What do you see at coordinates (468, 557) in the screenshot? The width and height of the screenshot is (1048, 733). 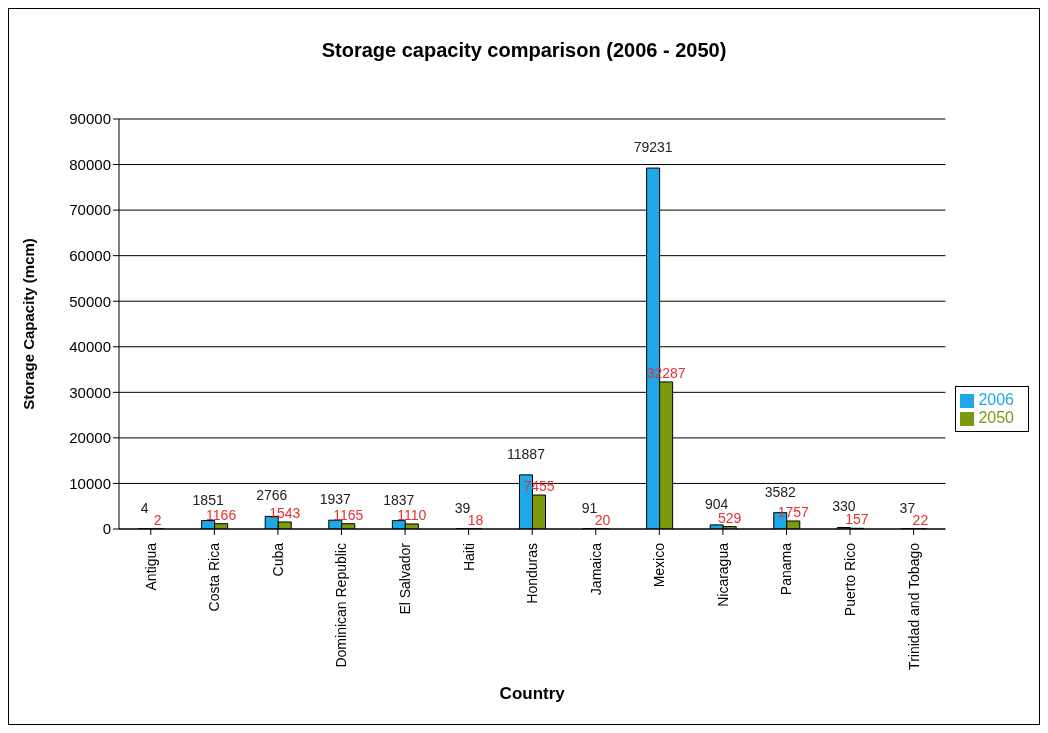 I see `x-tick-label: Haiti` at bounding box center [468, 557].